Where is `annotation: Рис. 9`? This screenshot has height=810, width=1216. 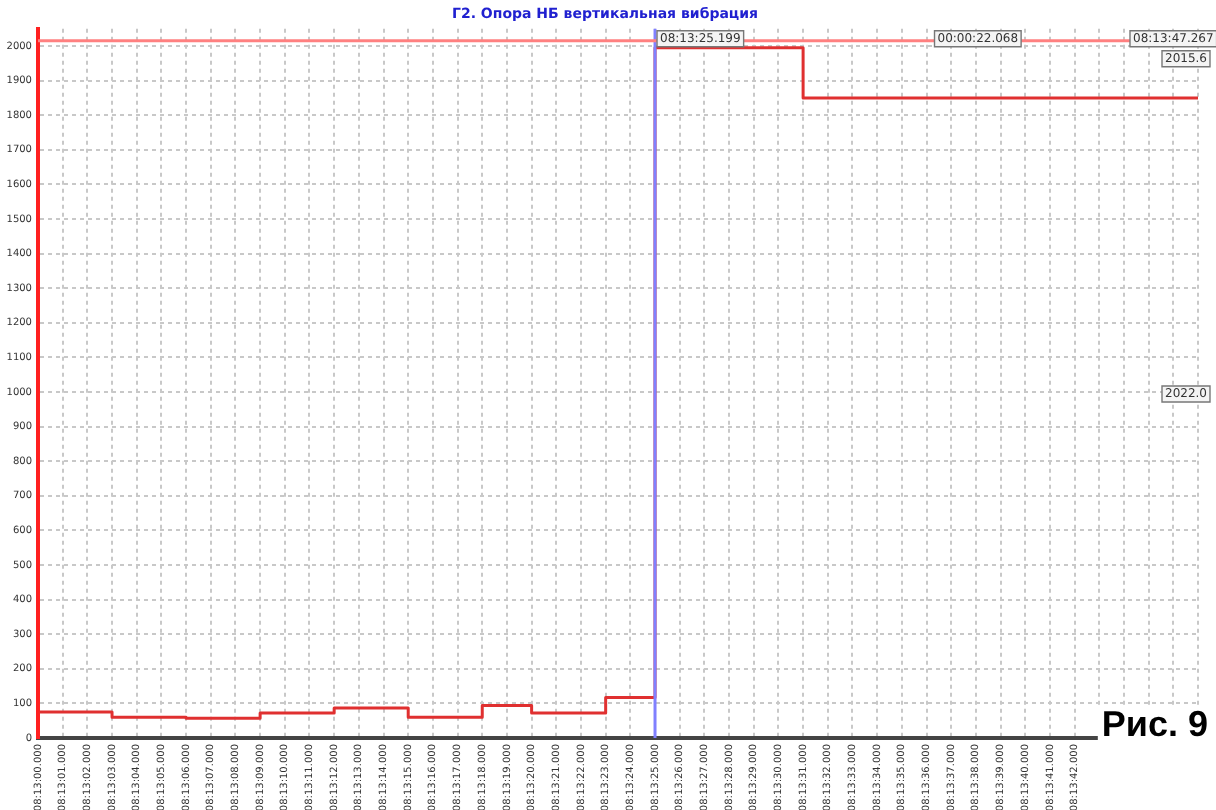
annotation: Рис. 9 is located at coordinates (1154, 723).